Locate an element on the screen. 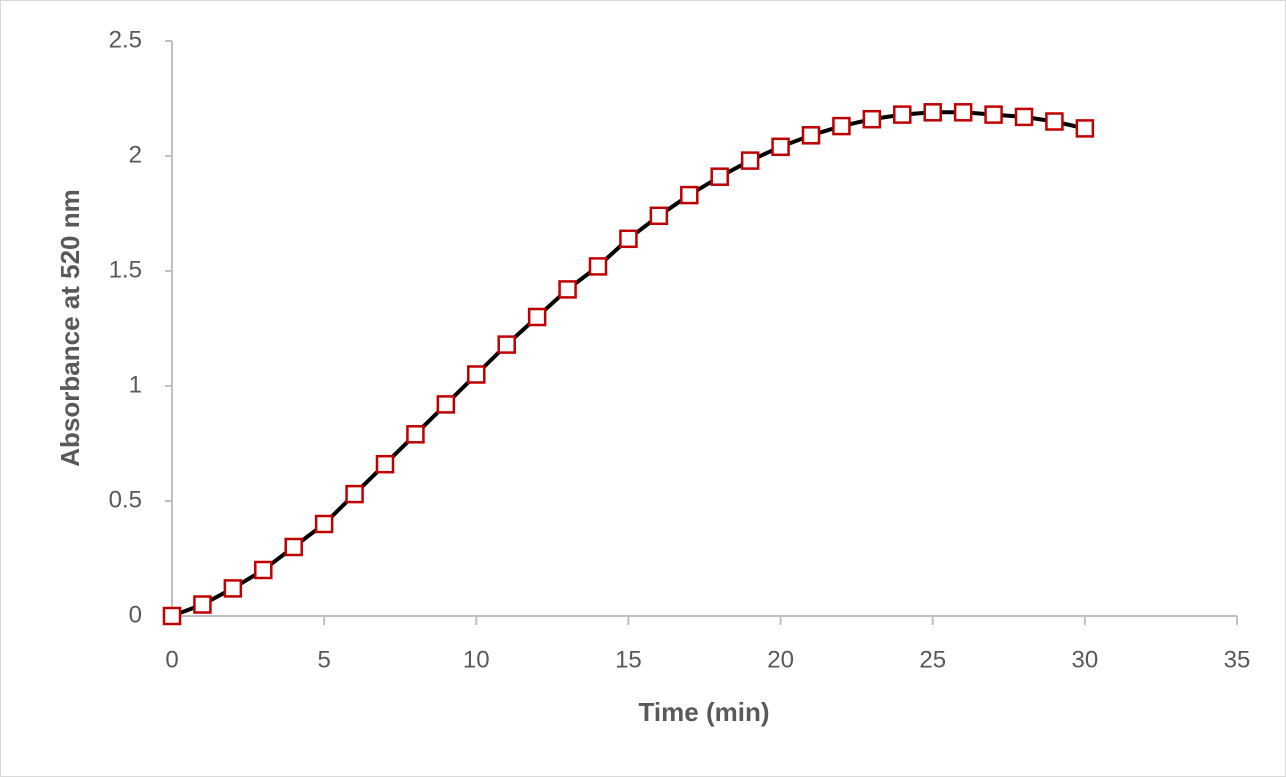 The width and height of the screenshot is (1286, 777). y-axis-title: Absorbance at 520 nm is located at coordinates (70, 327).